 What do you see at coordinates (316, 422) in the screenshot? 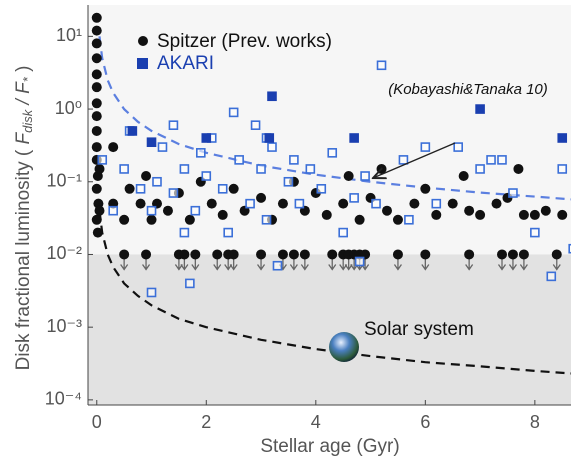
I see `x-tick-label: 4` at bounding box center [316, 422].